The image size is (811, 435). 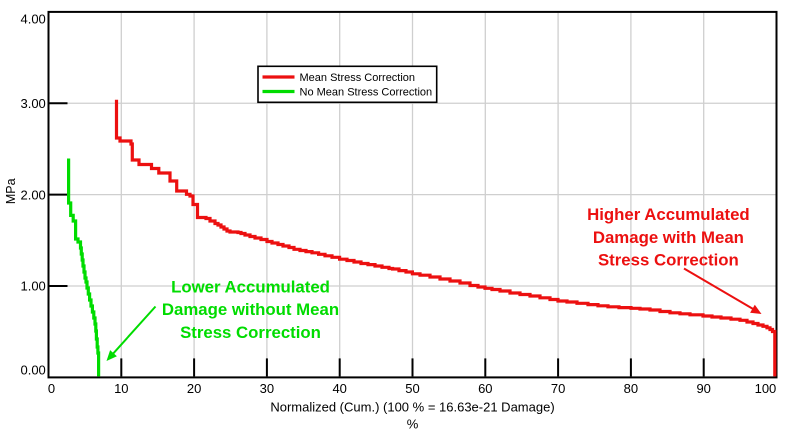 What do you see at coordinates (32, 286) in the screenshot?
I see `svg-text: 1.00` at bounding box center [32, 286].